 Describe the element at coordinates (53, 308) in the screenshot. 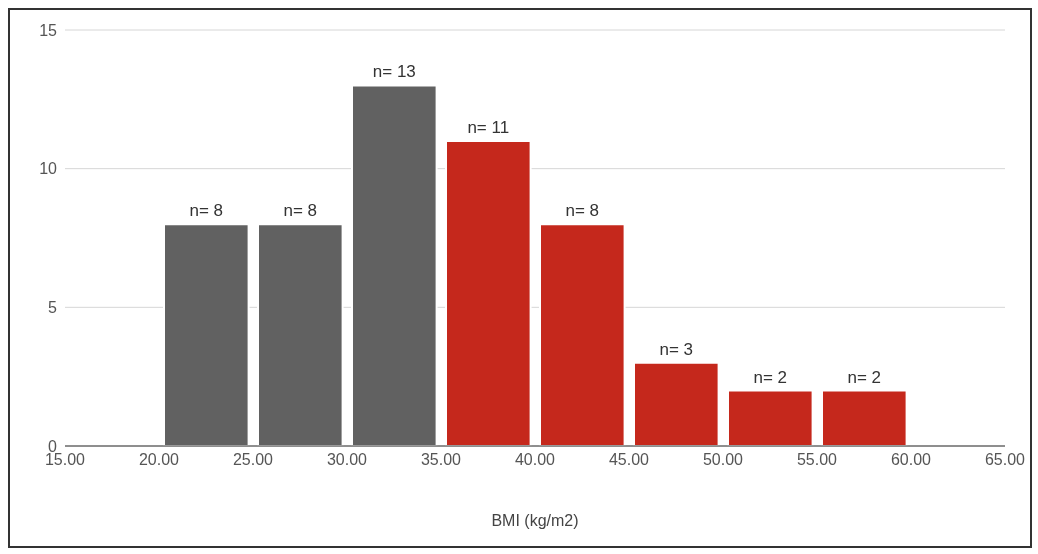

I see `y-tick-label: 5` at that location.